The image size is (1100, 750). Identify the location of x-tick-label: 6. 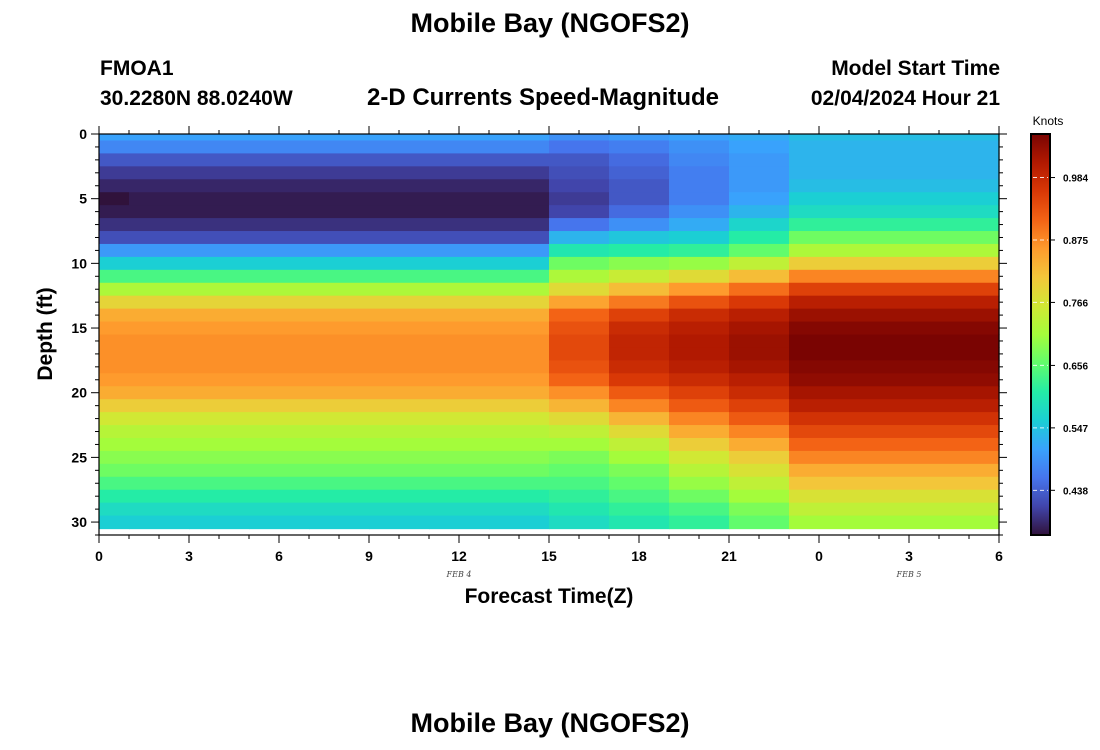
(999, 556).